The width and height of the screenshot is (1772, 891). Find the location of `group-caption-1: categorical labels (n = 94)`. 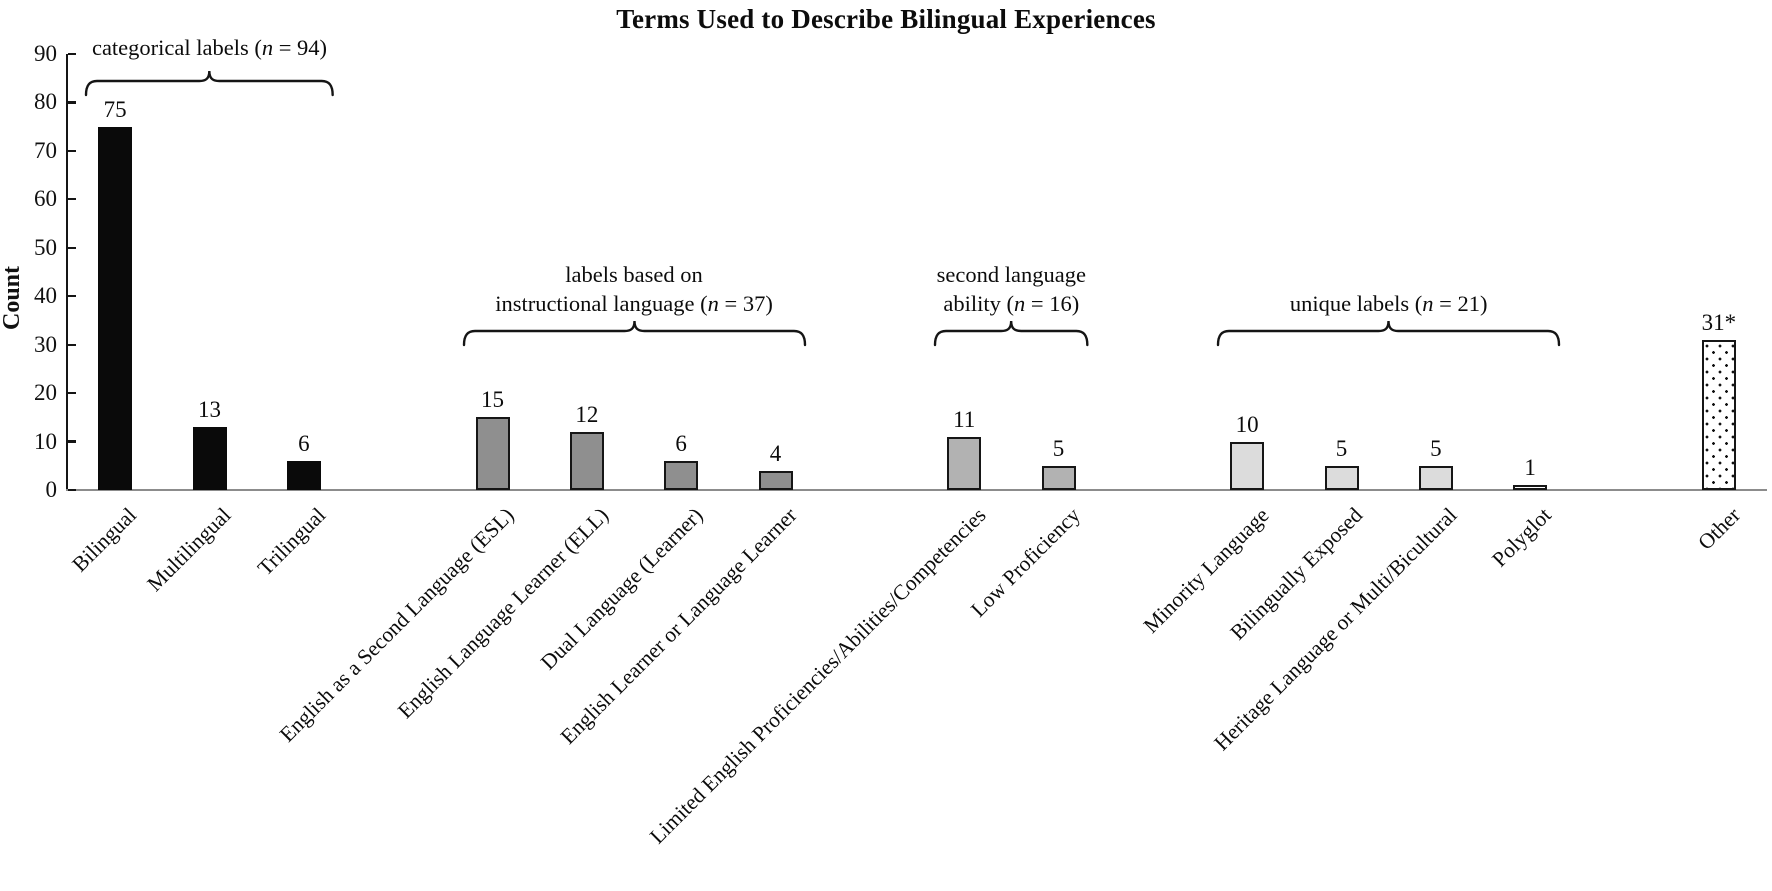

group-caption-1: categorical labels (n = 94) is located at coordinates (209, 47).